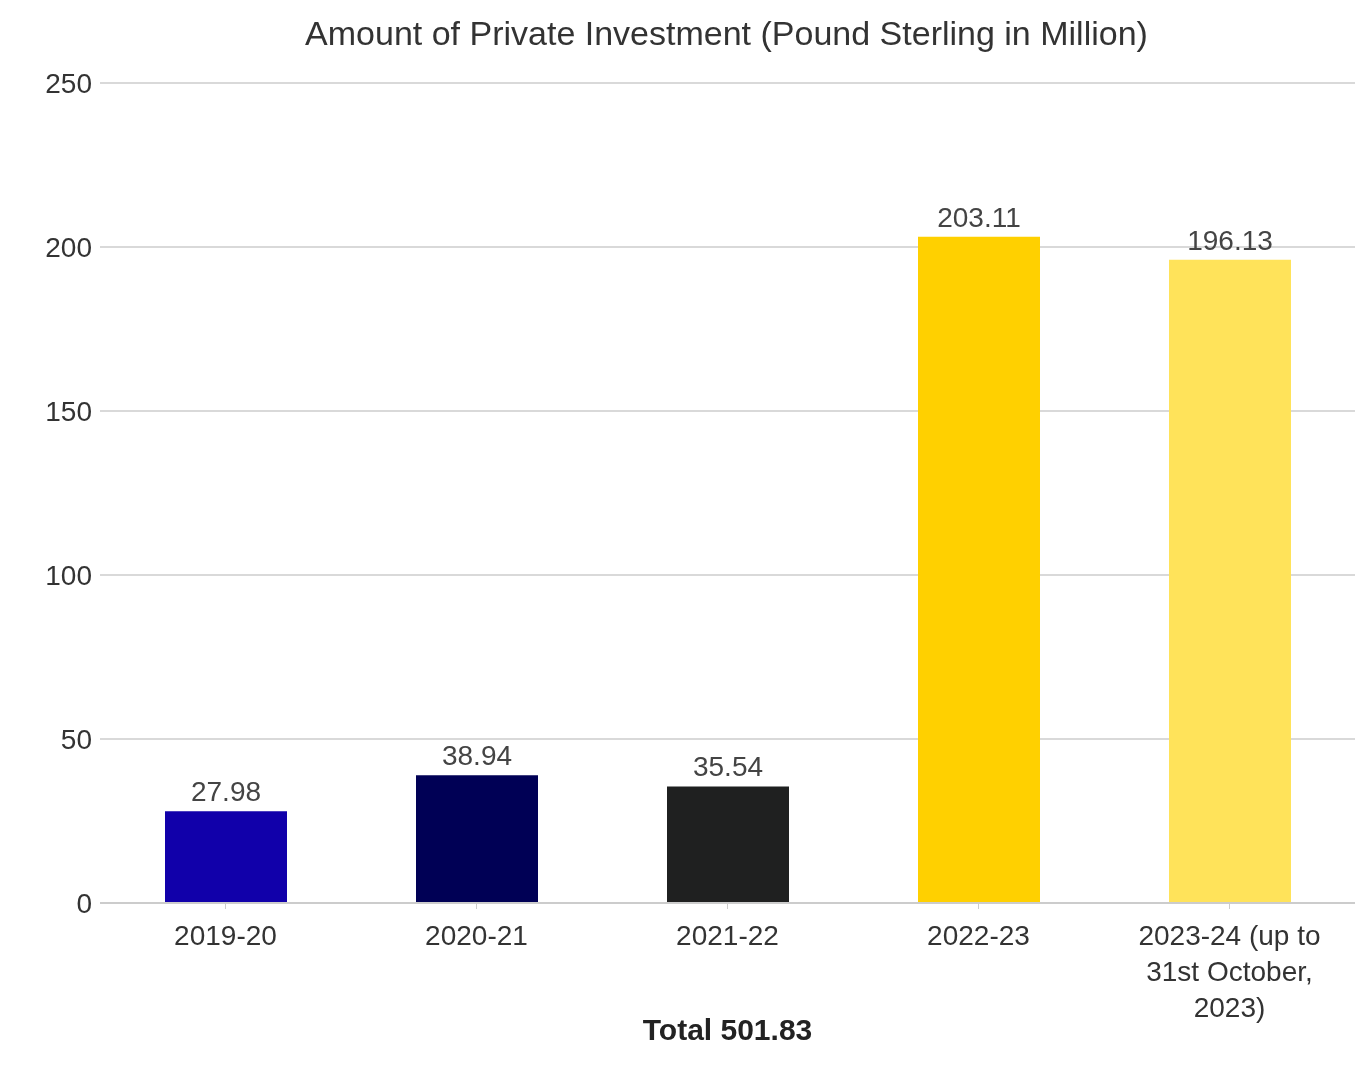 The width and height of the screenshot is (1363, 1087). What do you see at coordinates (978, 935) in the screenshot?
I see `x-tick-label: 2022-23` at bounding box center [978, 935].